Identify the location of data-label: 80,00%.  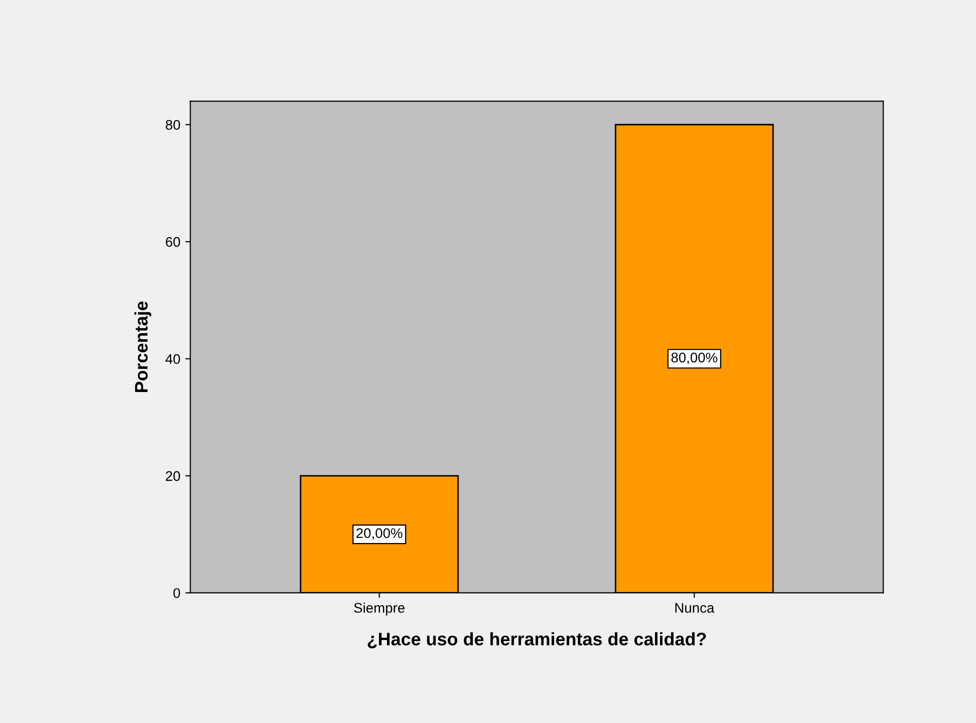
(694, 358).